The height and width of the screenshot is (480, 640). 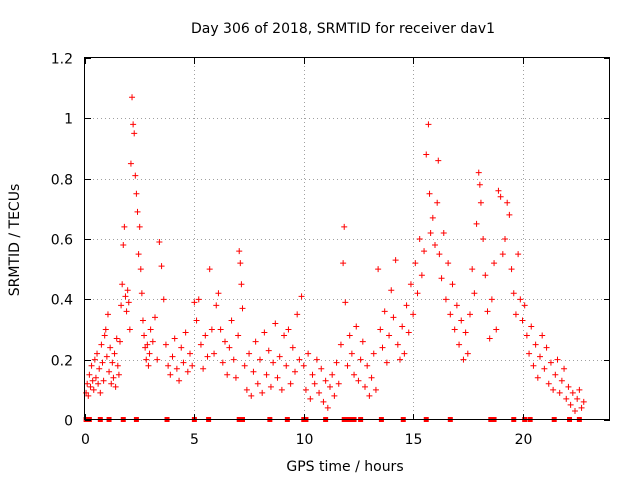 I want to click on y-tick-label: 0.6, so click(x=62, y=241).